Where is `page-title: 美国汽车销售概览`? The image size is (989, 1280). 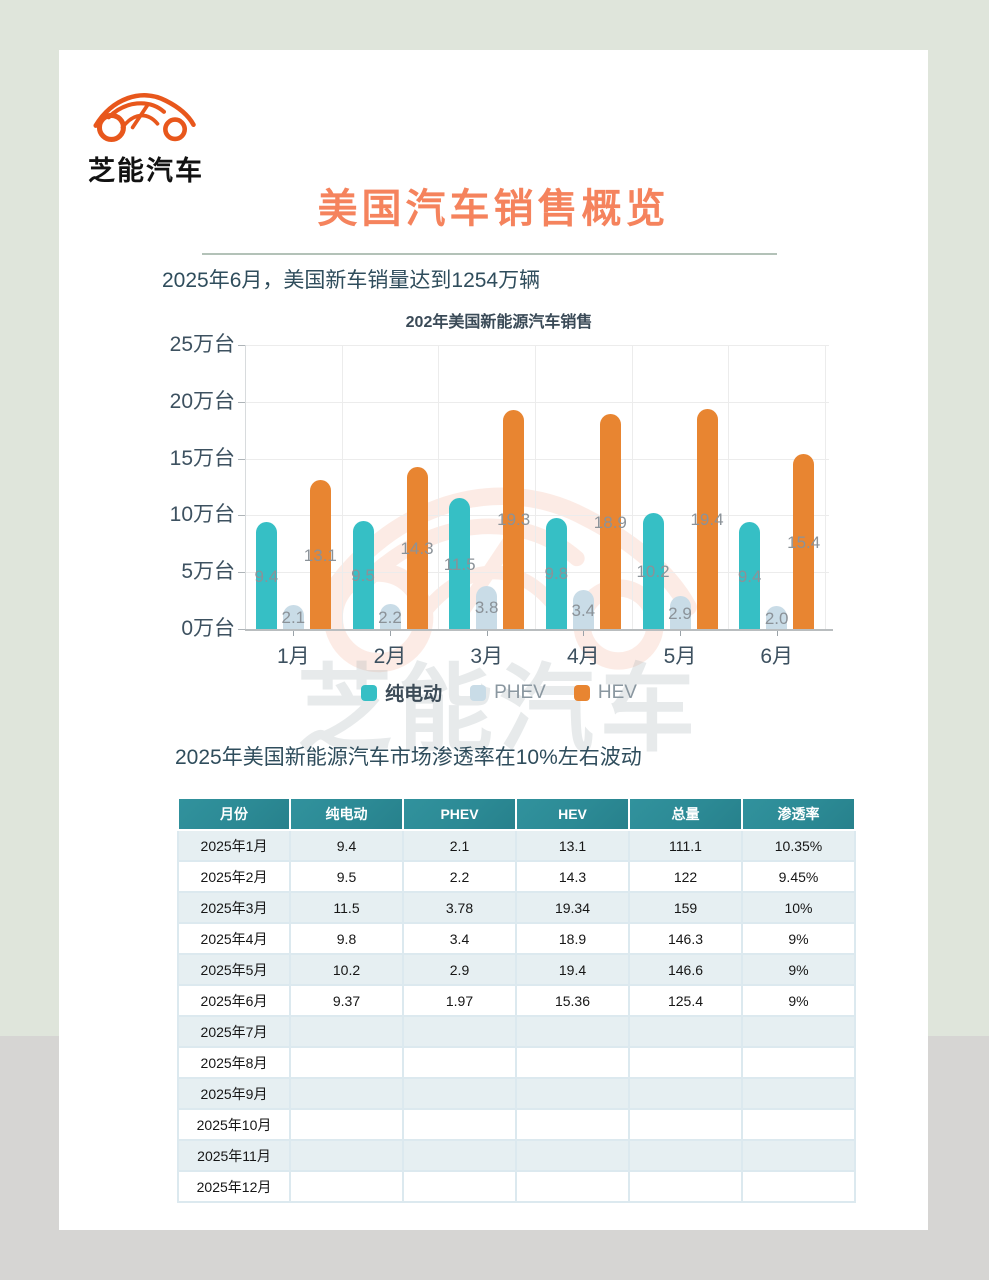 page-title: 美国汽车销售概览 is located at coordinates (493, 209).